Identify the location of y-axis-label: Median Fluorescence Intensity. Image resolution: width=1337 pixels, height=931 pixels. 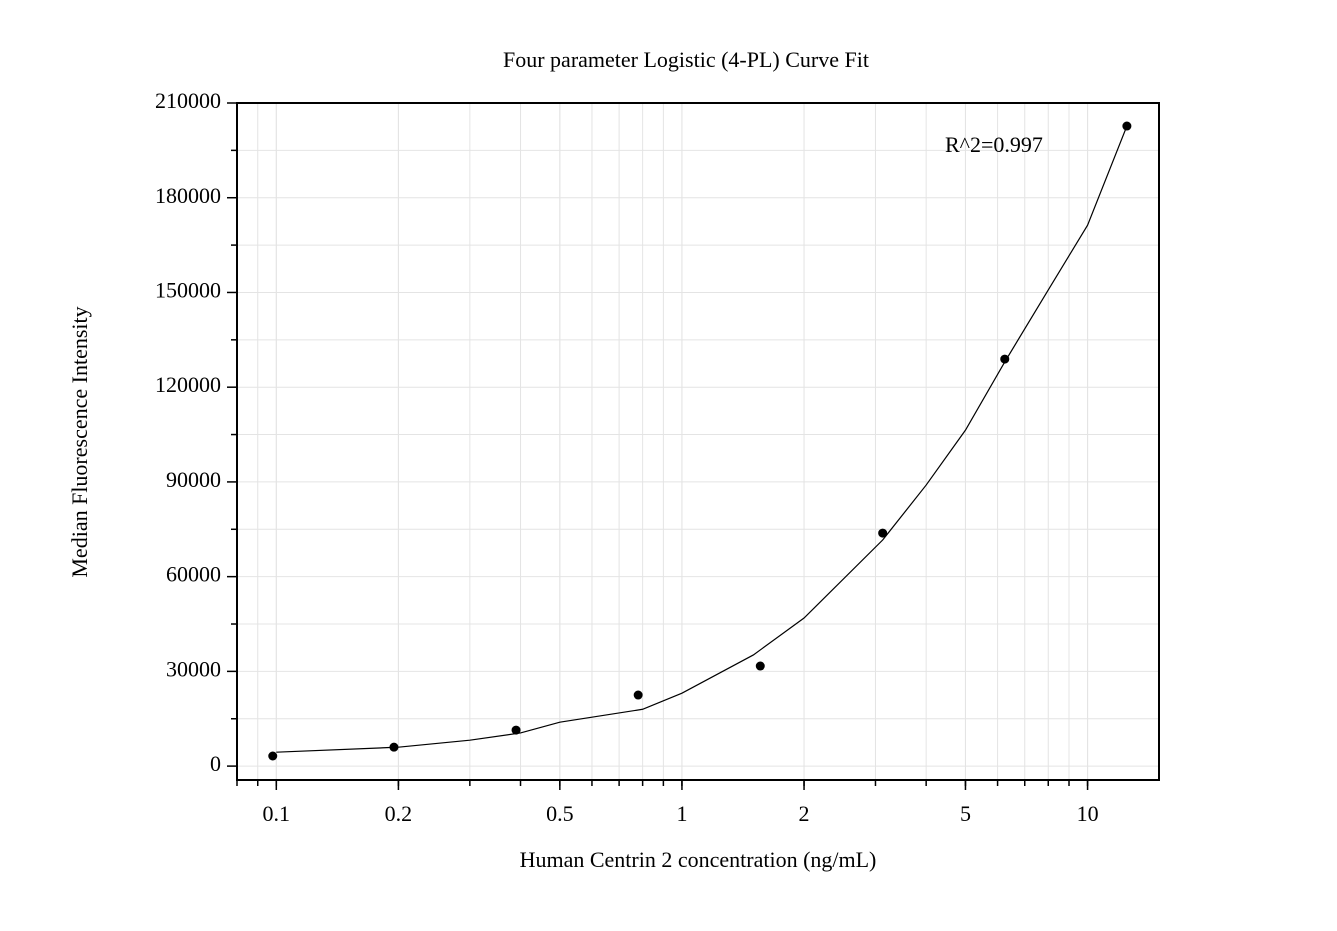
(79, 441).